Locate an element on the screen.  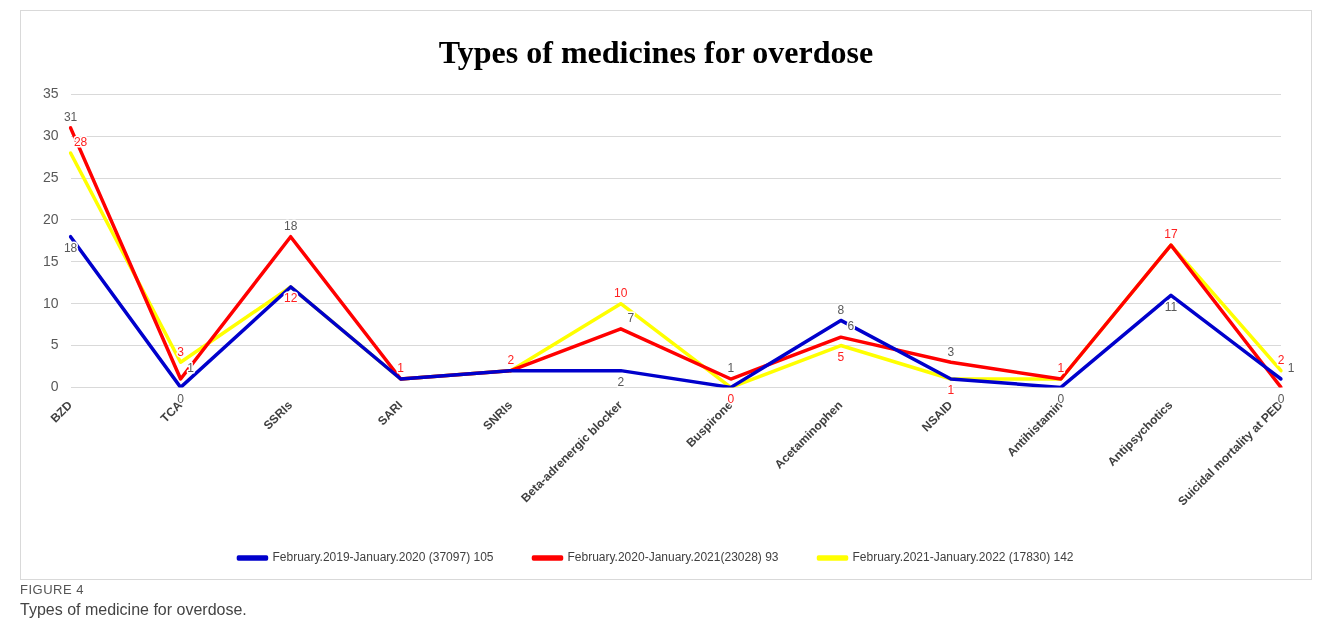
chart-title: Types of medicines for overdose is located at coordinates (656, 52).